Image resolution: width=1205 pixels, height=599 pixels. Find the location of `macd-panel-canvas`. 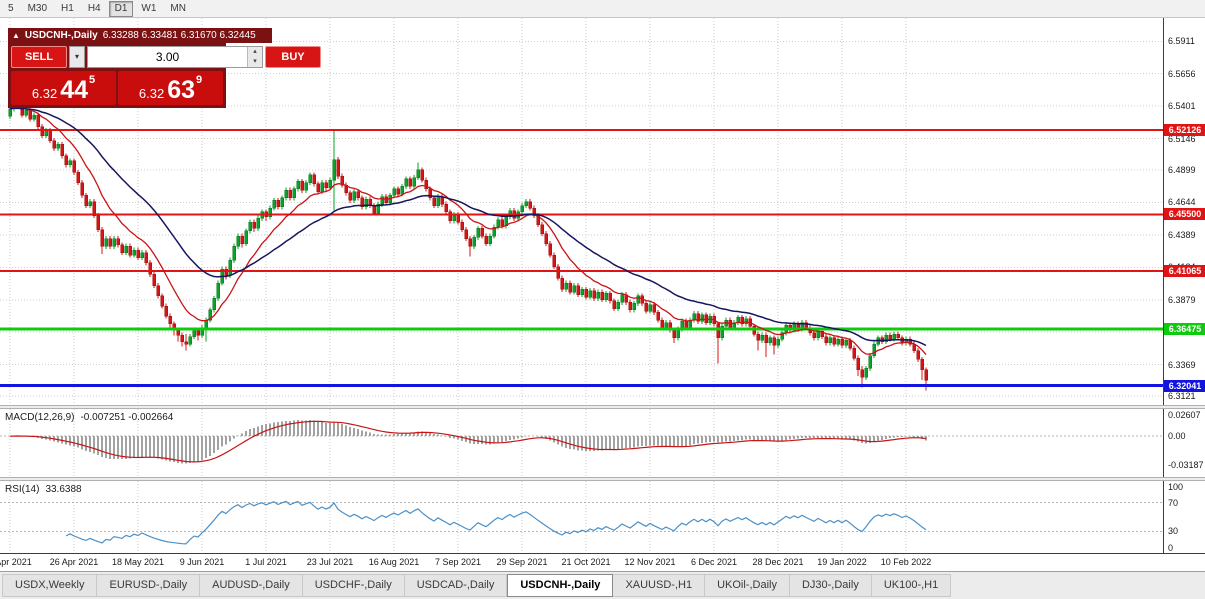

macd-panel-canvas is located at coordinates (581, 443).